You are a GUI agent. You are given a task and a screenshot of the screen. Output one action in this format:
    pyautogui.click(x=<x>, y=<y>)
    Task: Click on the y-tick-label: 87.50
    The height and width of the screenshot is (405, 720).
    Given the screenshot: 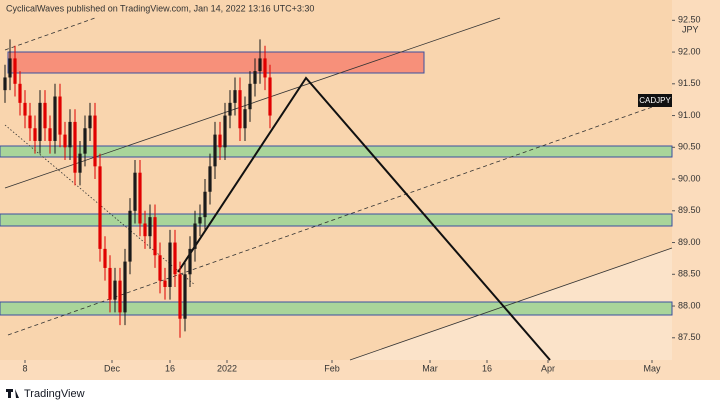 What is the action you would take?
    pyautogui.click(x=689, y=337)
    